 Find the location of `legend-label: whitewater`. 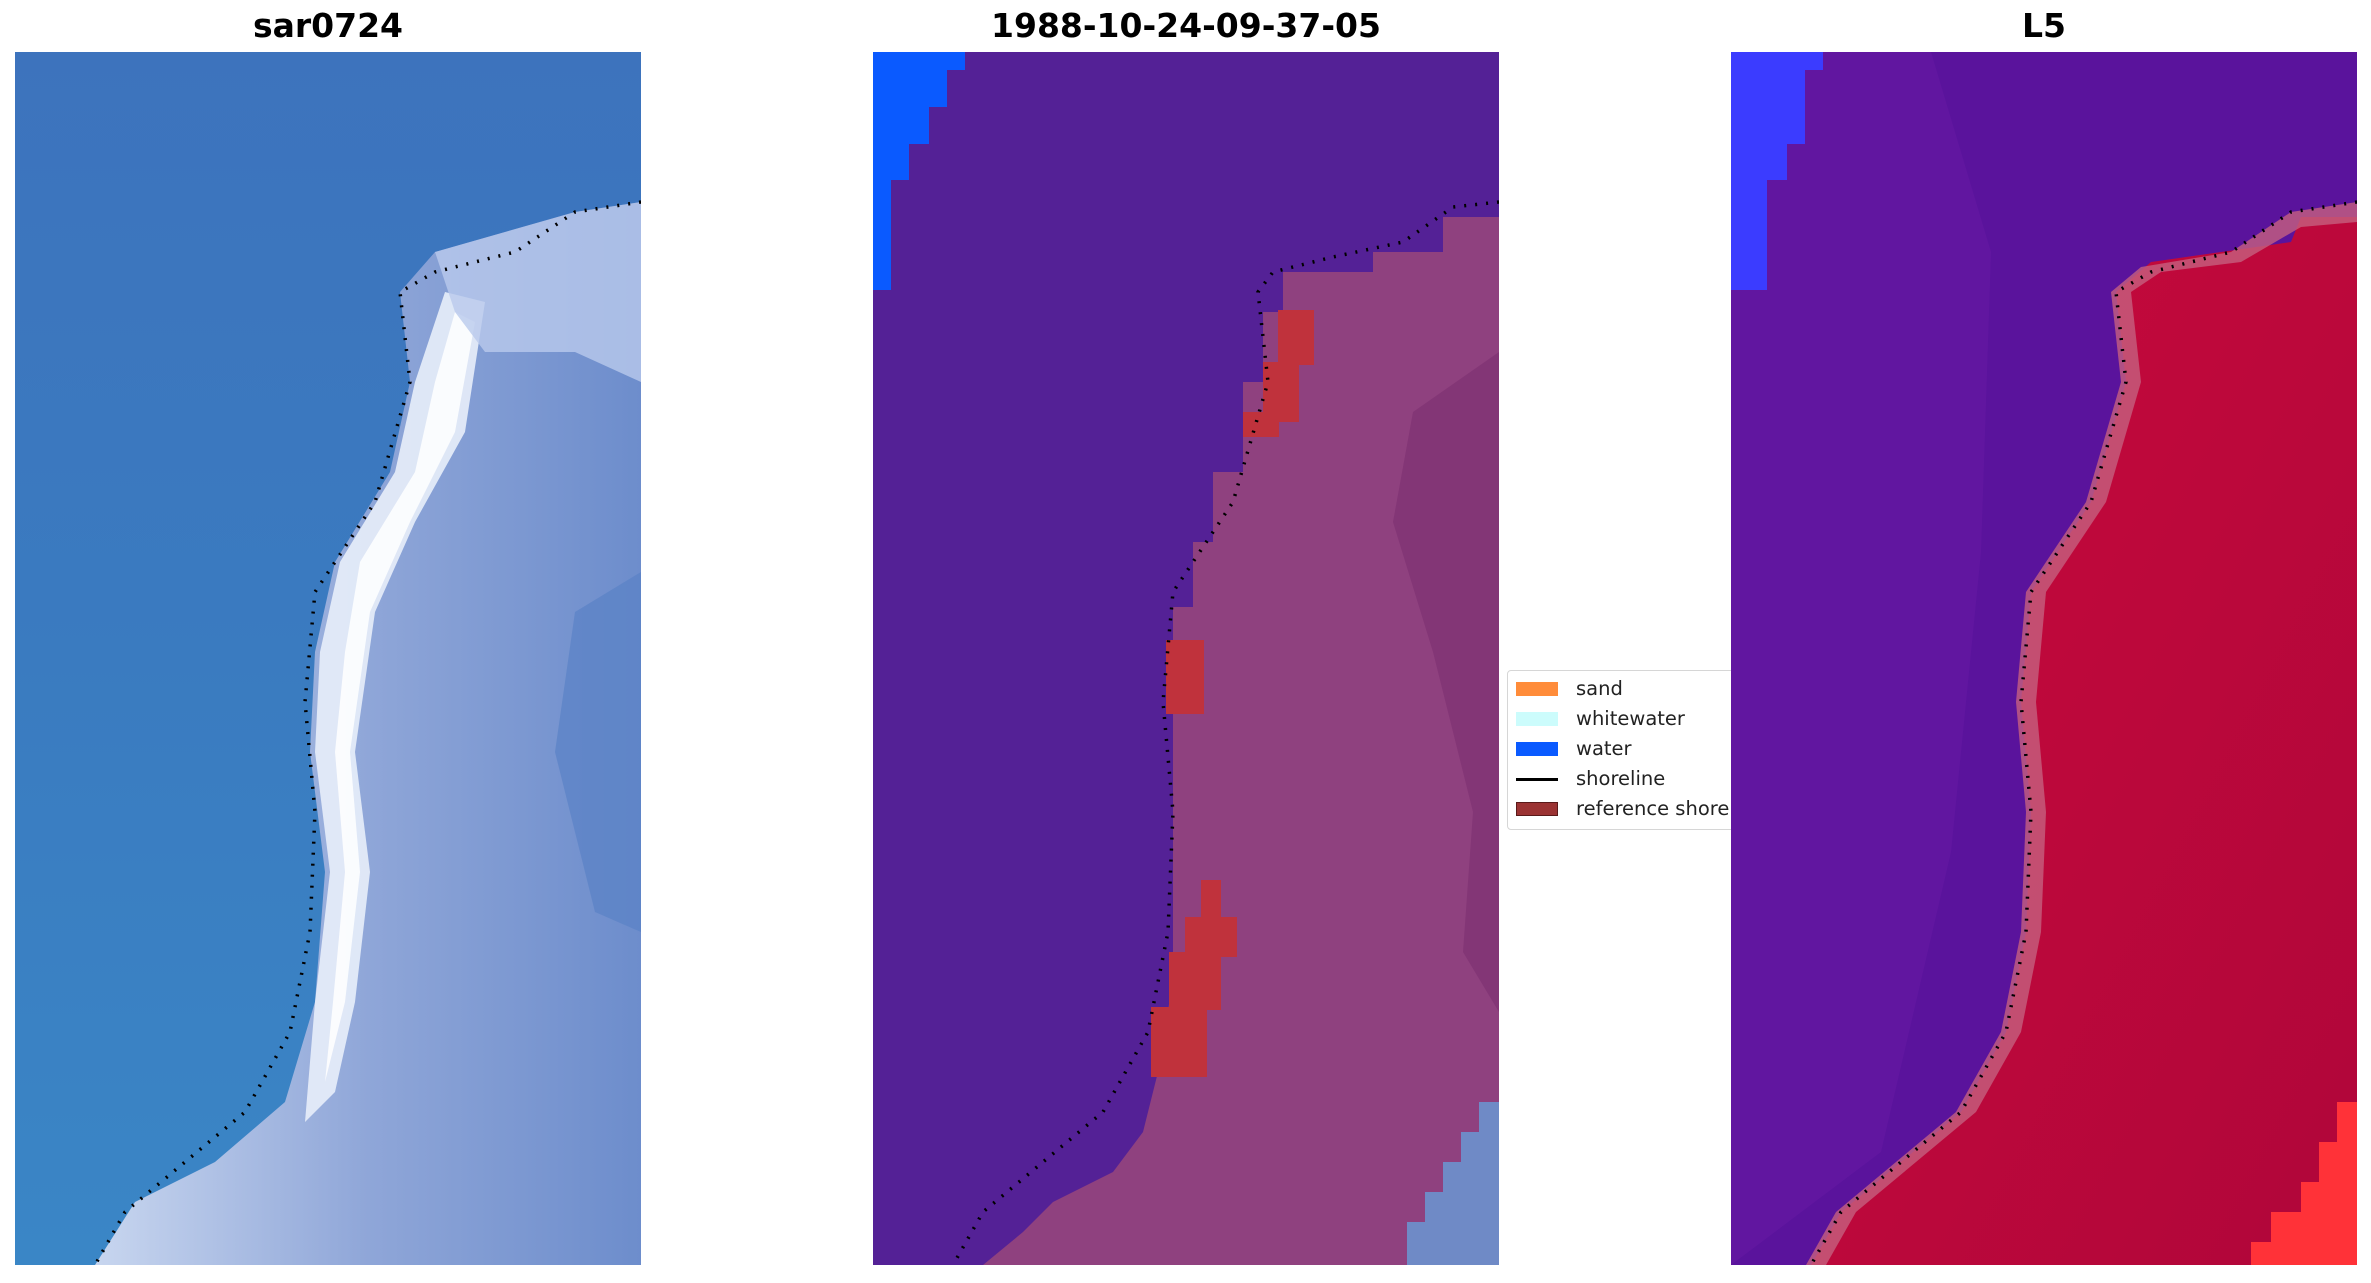

legend-label: whitewater is located at coordinates (1630, 718).